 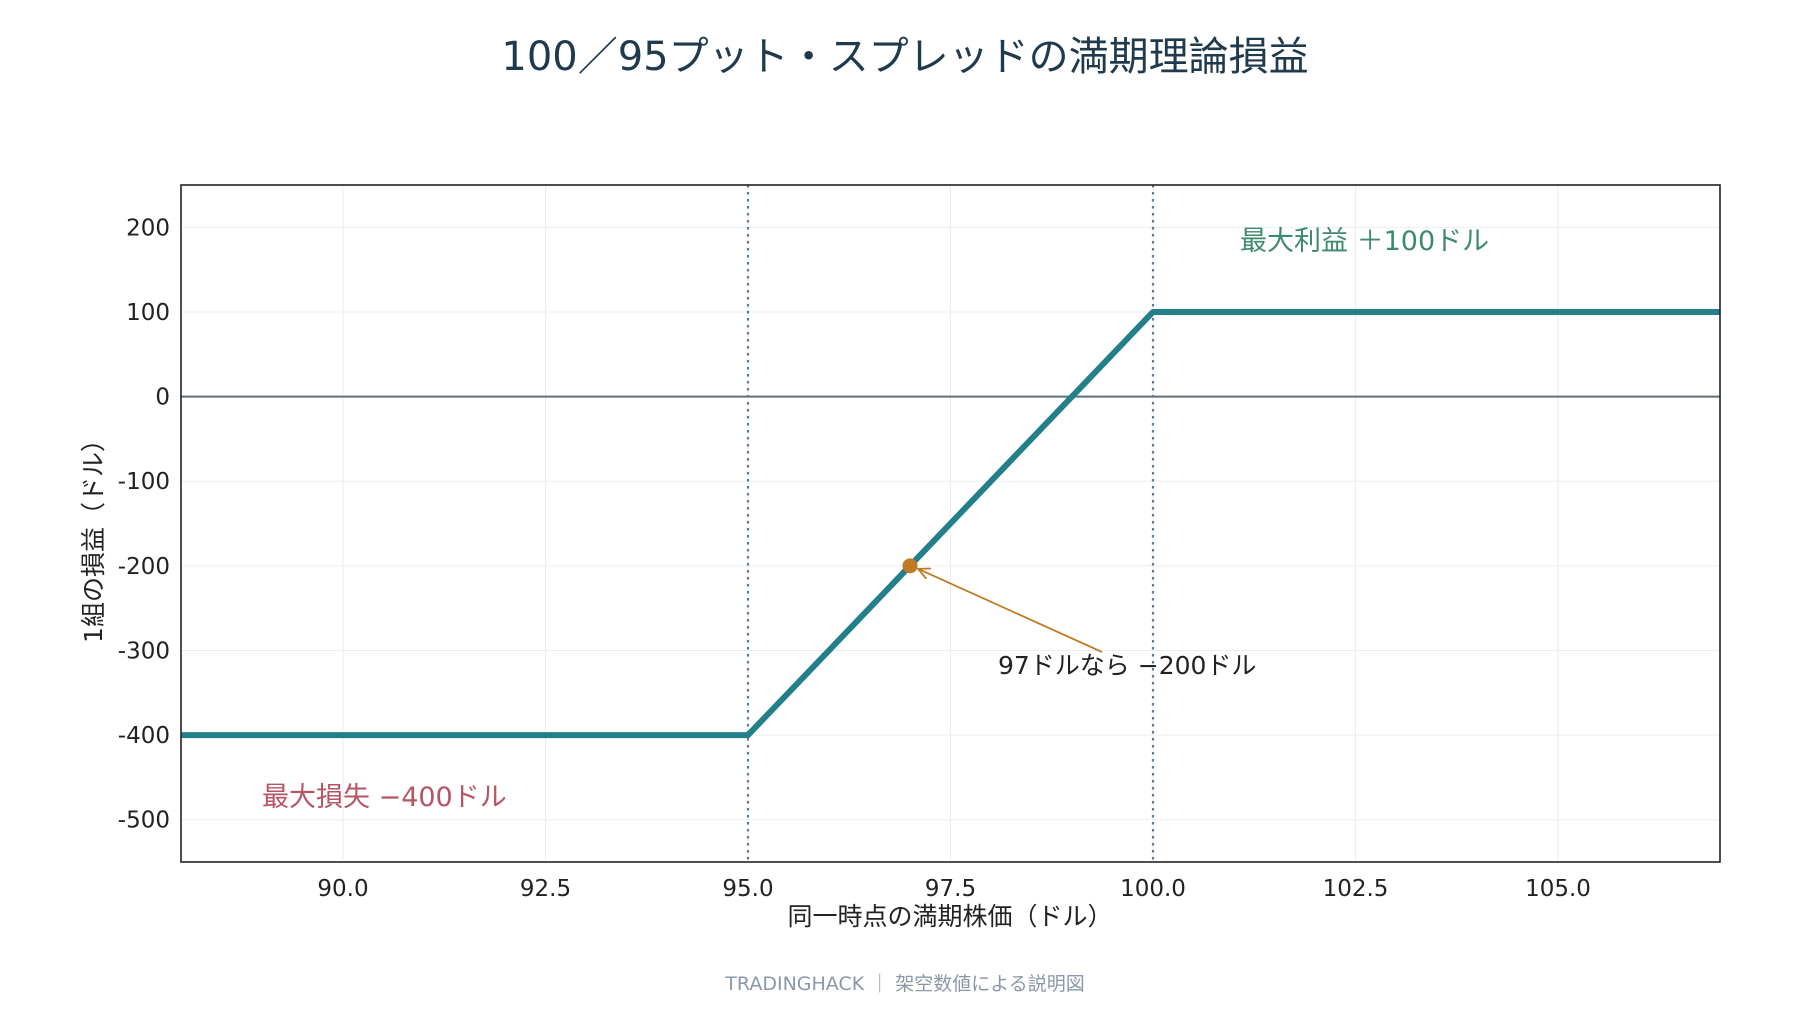 I want to click on y-tick-label: -100, so click(x=144, y=482).